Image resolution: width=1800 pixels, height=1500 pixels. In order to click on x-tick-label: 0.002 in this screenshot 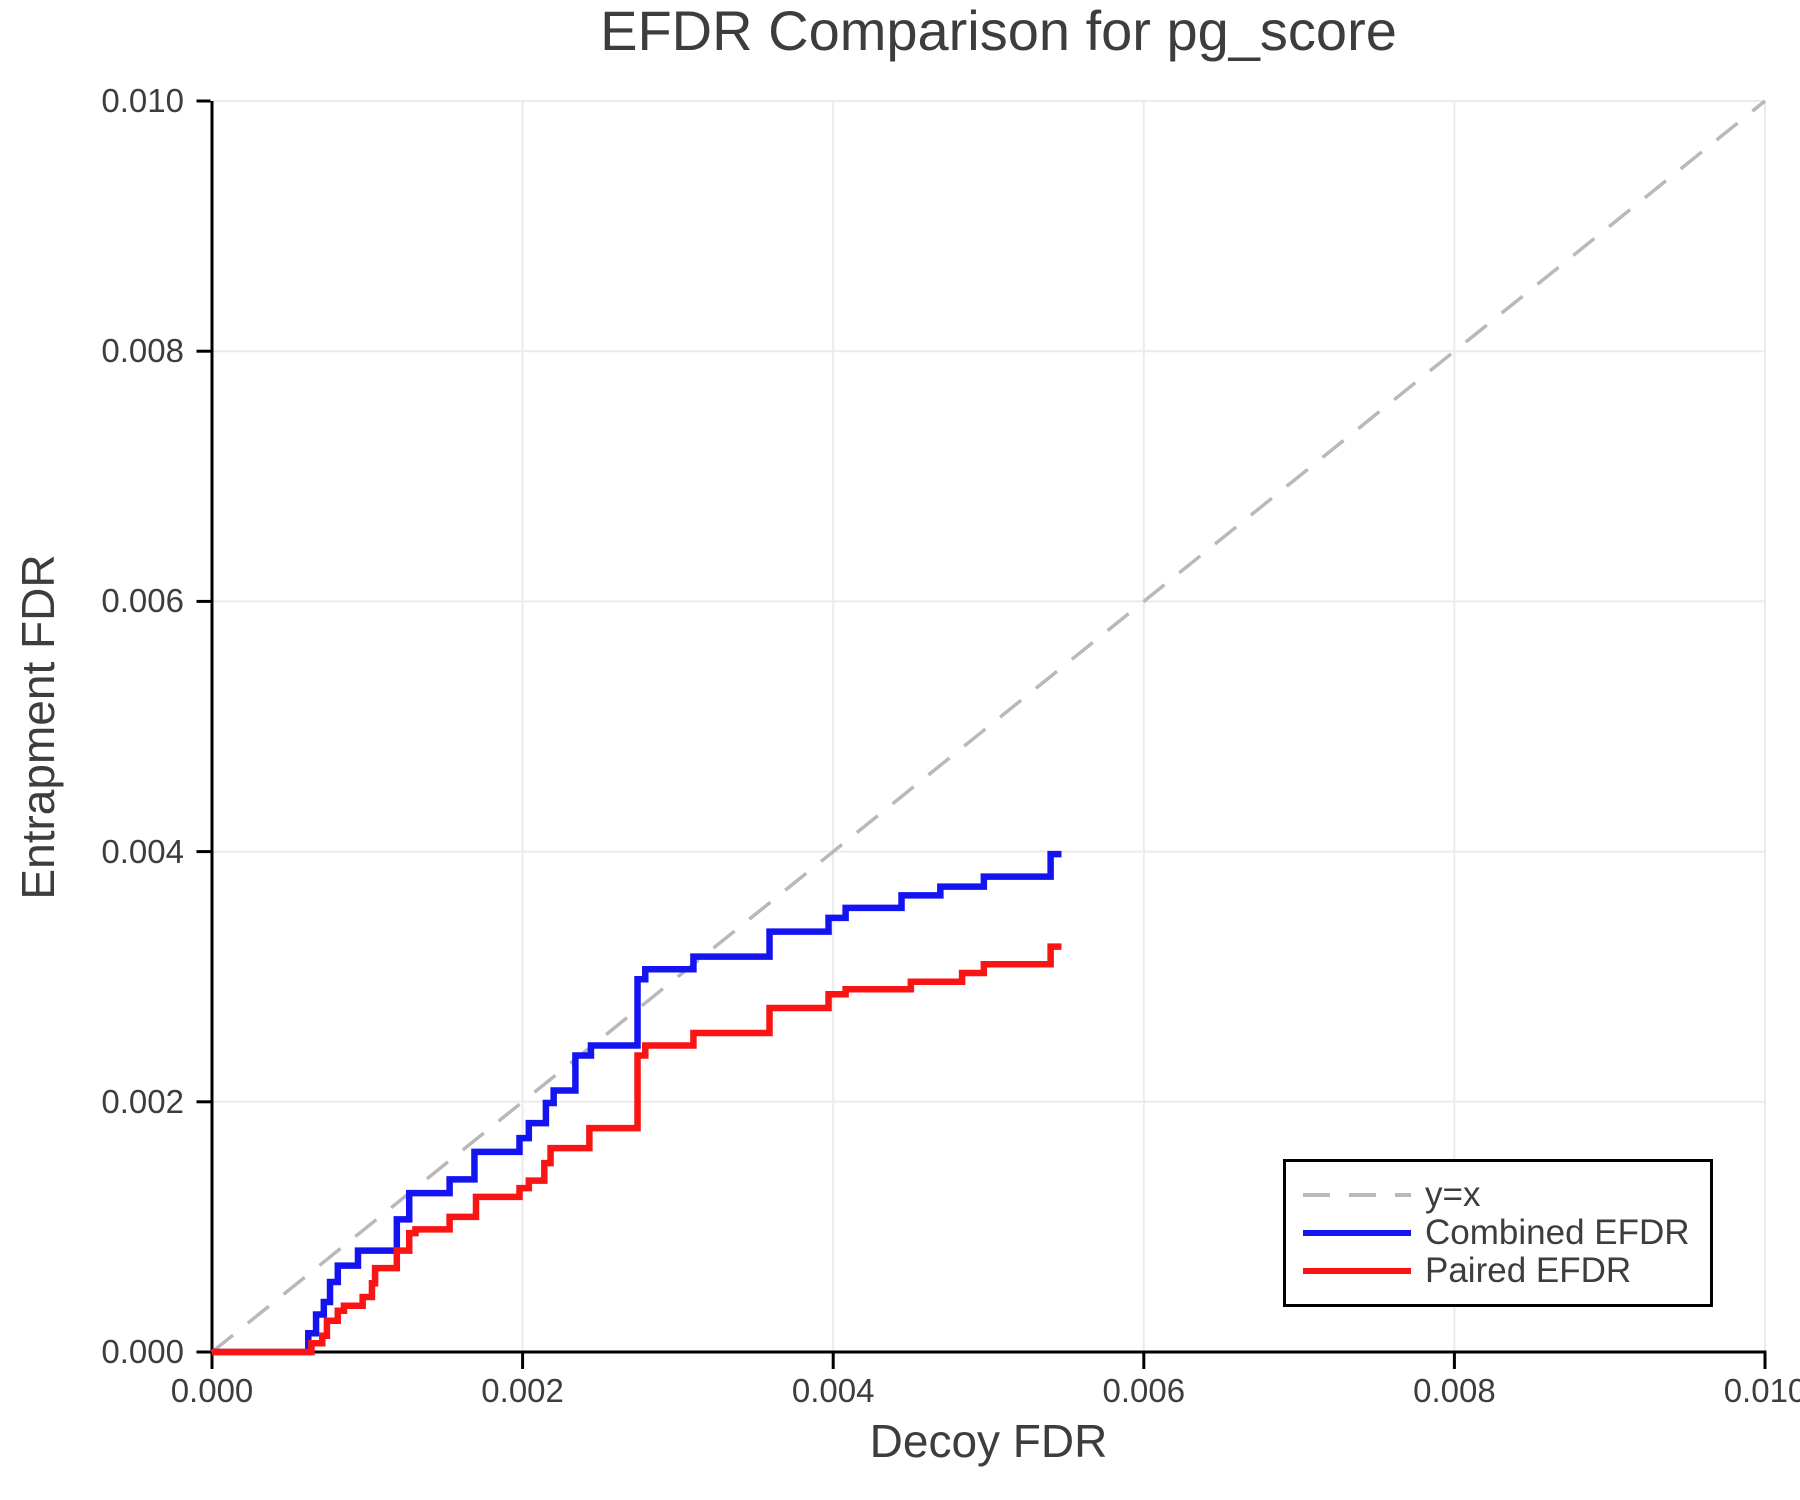, I will do `click(522, 1390)`.